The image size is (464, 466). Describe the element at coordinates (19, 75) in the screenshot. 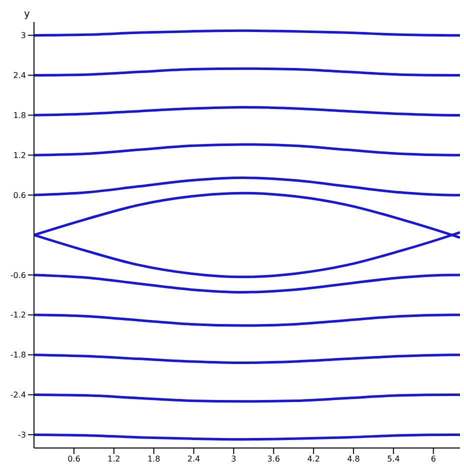

I see `y-tick-label: 2.4` at that location.